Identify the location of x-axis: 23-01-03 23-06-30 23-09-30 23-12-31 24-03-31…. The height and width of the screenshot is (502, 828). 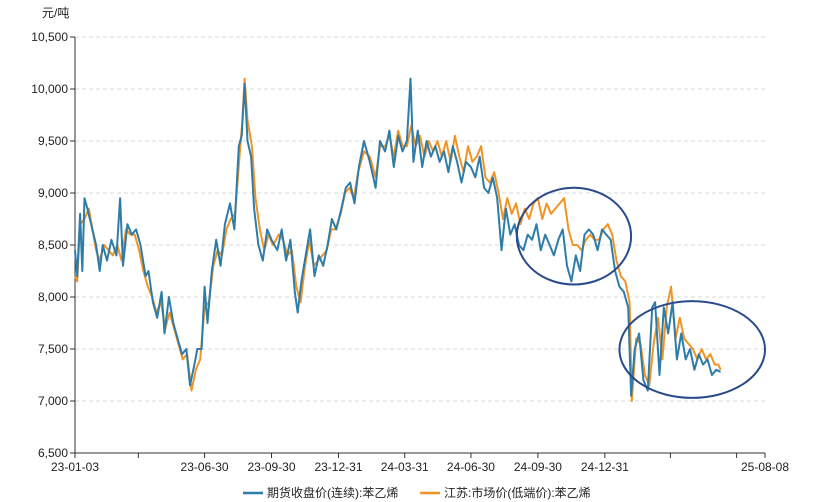
(420, 463).